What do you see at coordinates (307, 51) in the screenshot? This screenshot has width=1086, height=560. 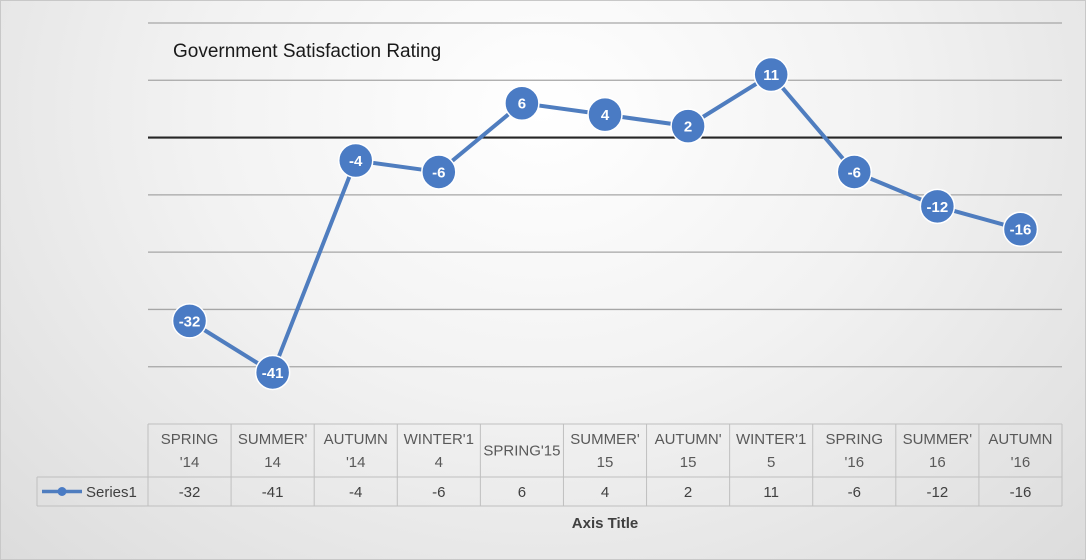 I see `chart-title: Government Satisfaction Rating` at bounding box center [307, 51].